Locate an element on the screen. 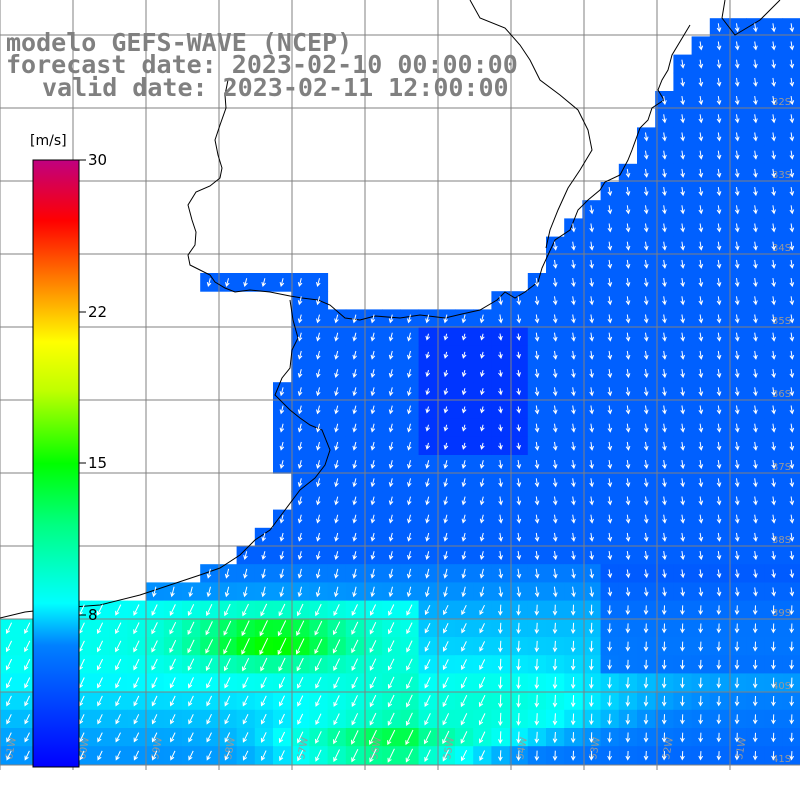  colorbar-tick-label-30: 30 is located at coordinates (98, 160).